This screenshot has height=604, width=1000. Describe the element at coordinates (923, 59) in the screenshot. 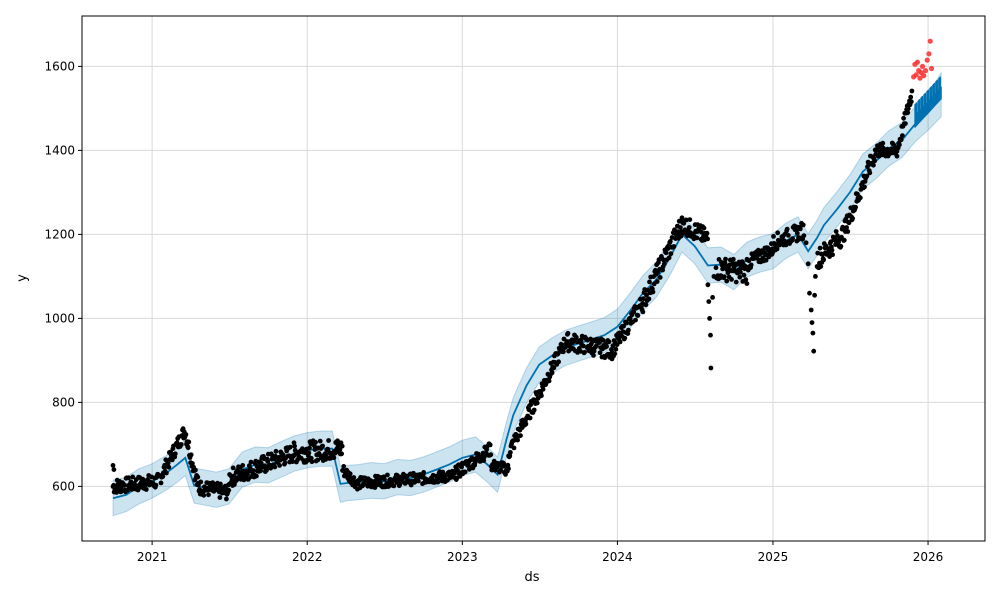

I see `future-actual-points` at that location.